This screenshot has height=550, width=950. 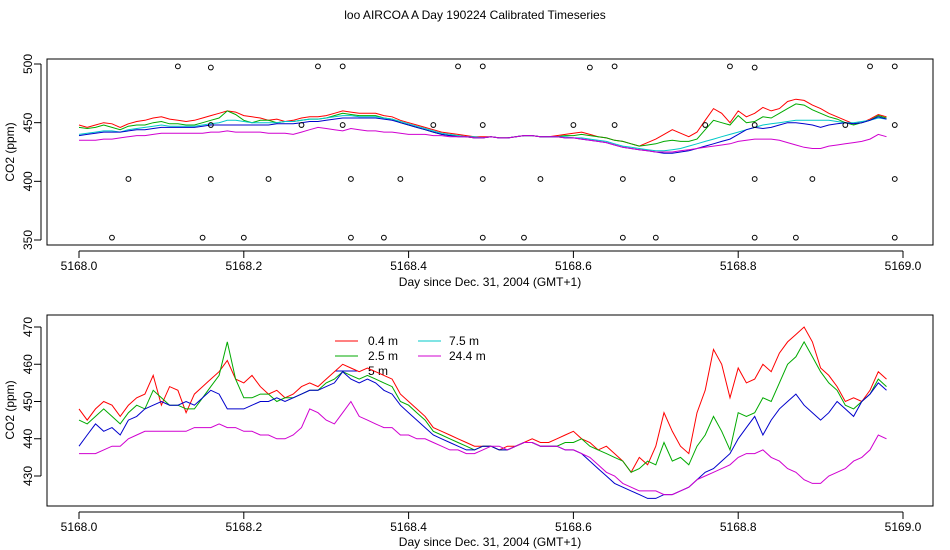 I want to click on legend-label-24.4m: 24.4 m, so click(x=467, y=356).